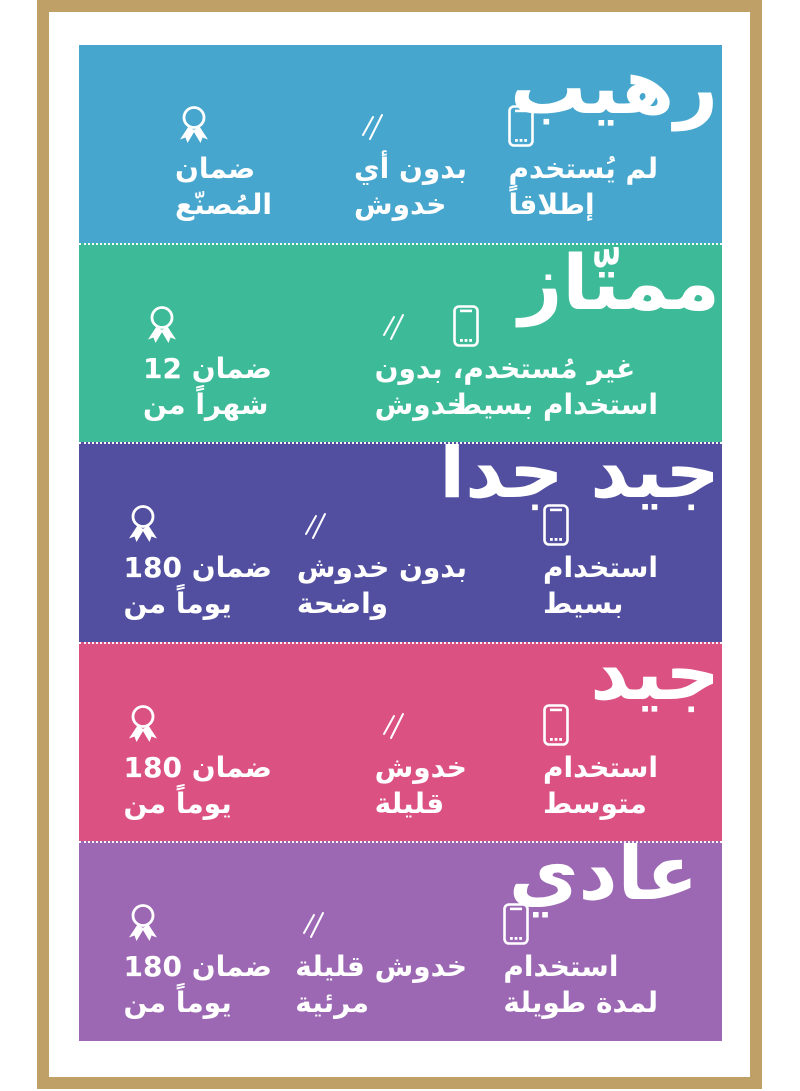 The height and width of the screenshot is (1091, 800). I want to click on usage-feature: استخدام لمدة طويلة, so click(580, 960).